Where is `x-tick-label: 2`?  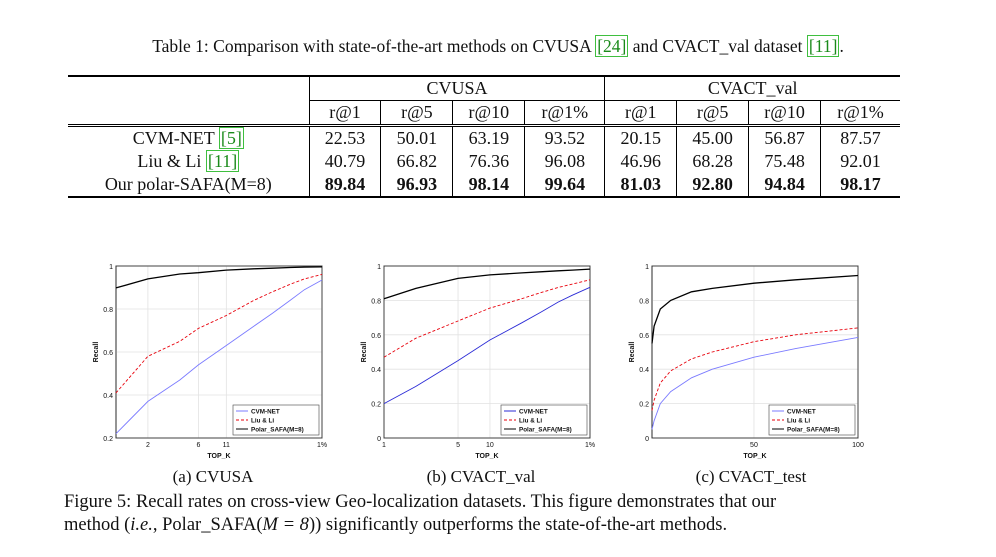
x-tick-label: 2 is located at coordinates (148, 445).